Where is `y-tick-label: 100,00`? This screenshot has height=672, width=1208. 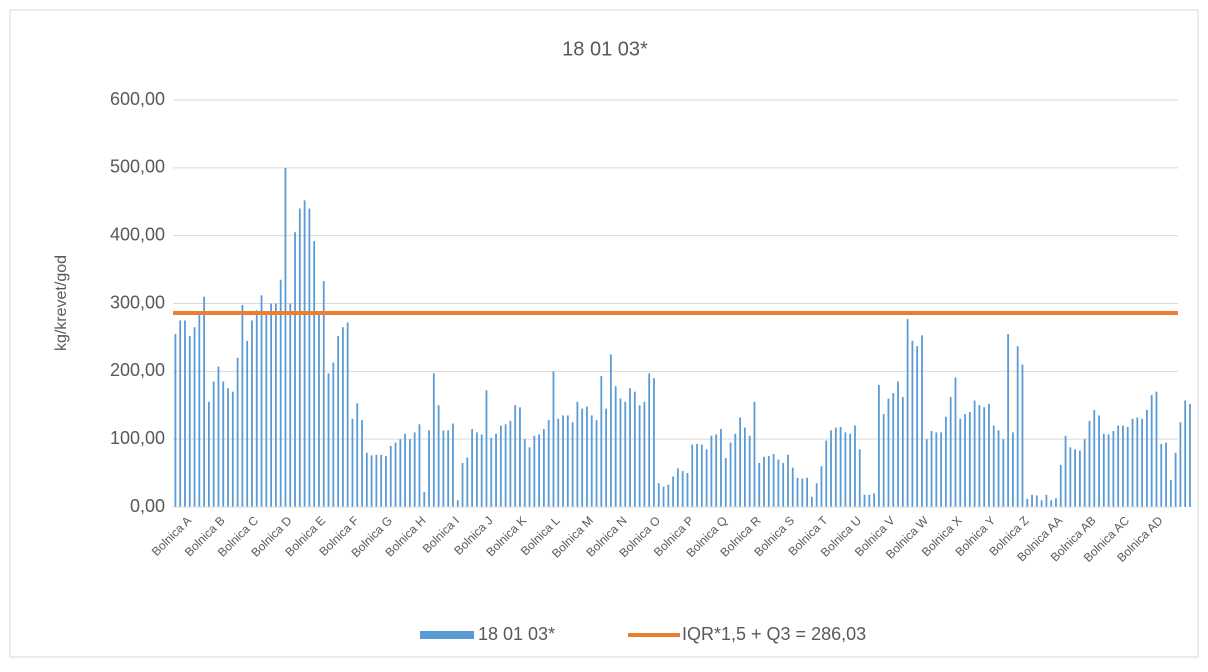 y-tick-label: 100,00 is located at coordinates (137, 438).